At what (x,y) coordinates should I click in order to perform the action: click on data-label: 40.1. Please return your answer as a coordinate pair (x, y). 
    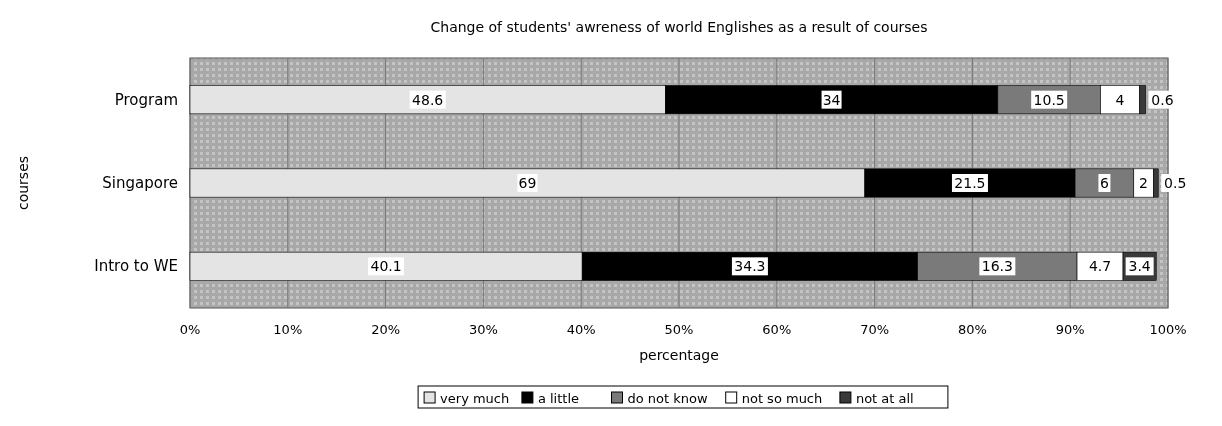
    Looking at the image, I should click on (386, 266).